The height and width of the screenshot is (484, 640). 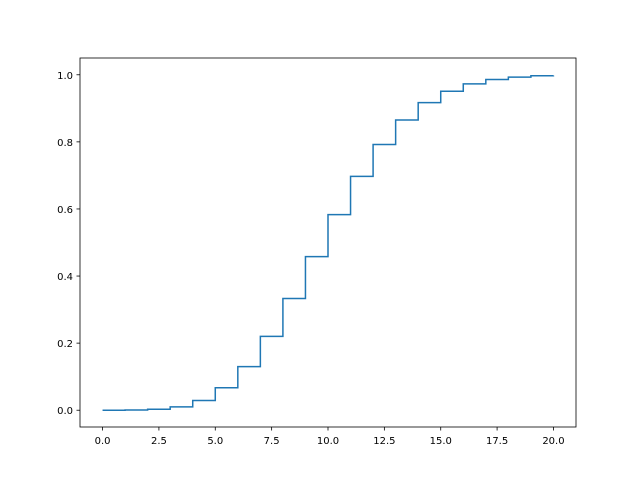 What do you see at coordinates (103, 441) in the screenshot?
I see `x-tick-label: 0.0` at bounding box center [103, 441].